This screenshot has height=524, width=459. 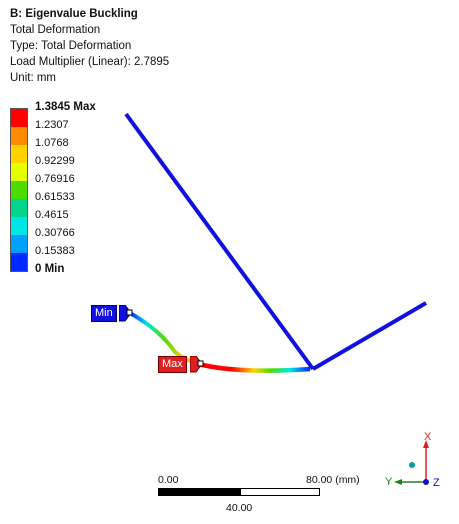 What do you see at coordinates (55, 233) in the screenshot?
I see `legend-value-label: 0.30766` at bounding box center [55, 233].